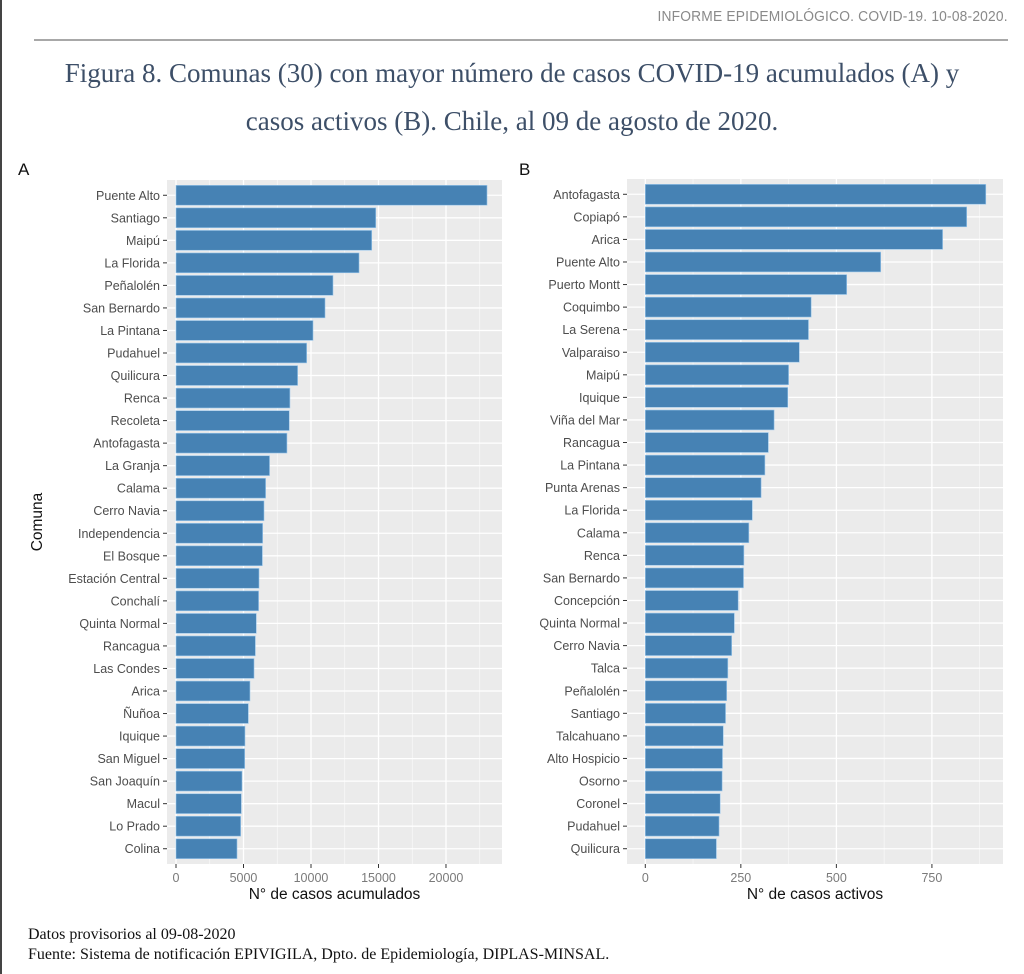  Describe the element at coordinates (592, 511) in the screenshot. I see `panel-b-category-label: La Florida` at that location.